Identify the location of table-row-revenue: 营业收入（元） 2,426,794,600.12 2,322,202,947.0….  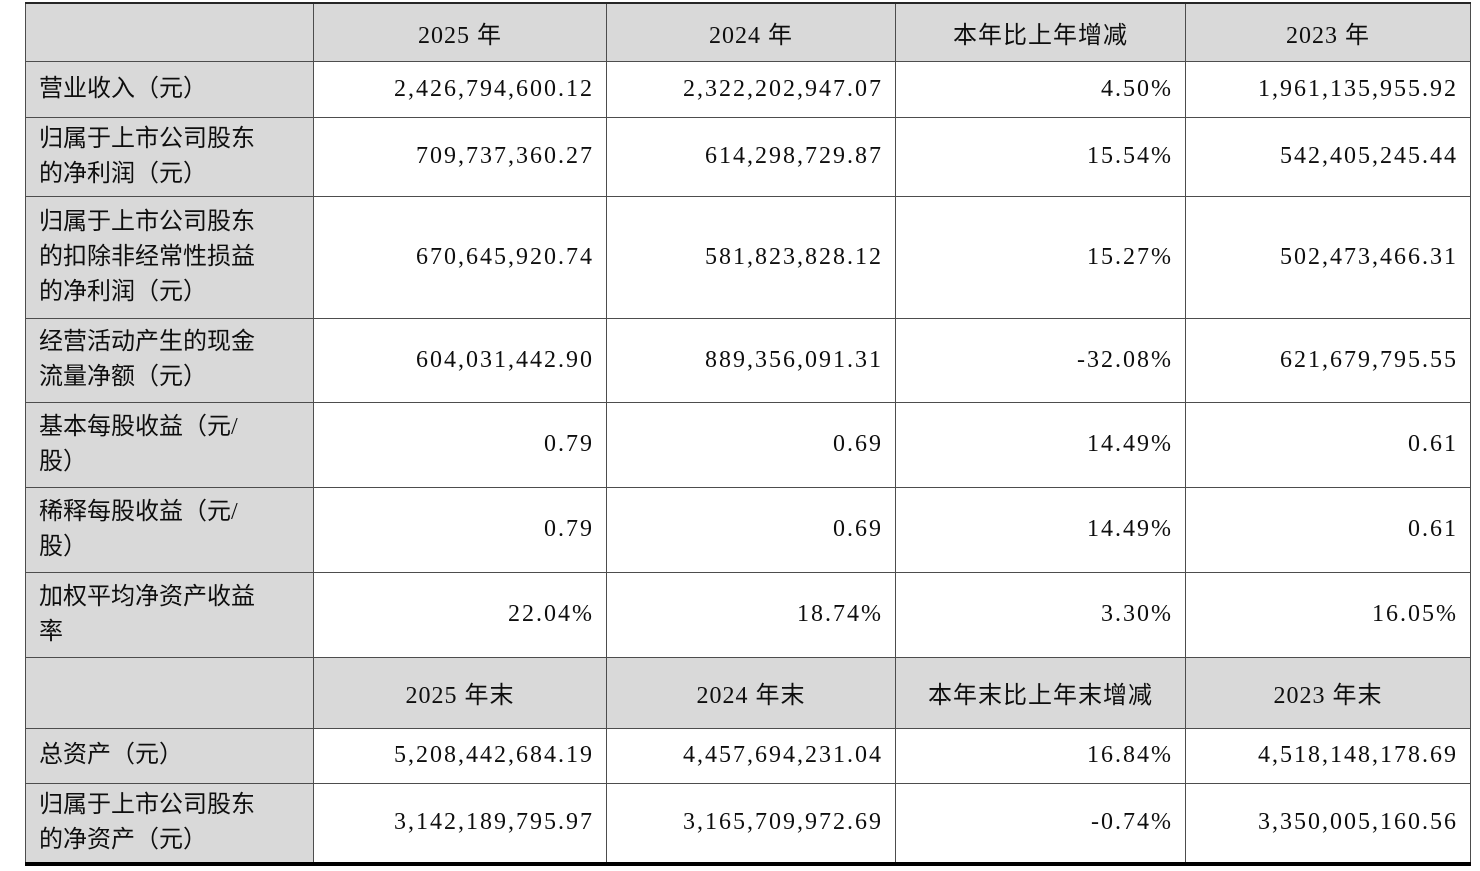
(748, 89).